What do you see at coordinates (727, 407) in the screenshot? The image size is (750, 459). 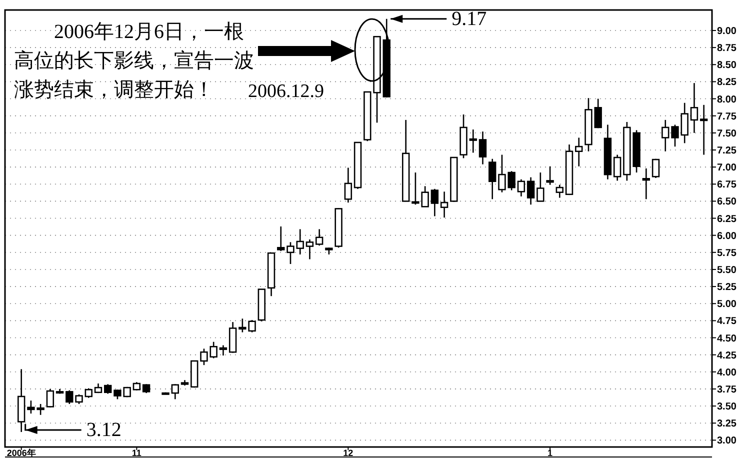 I see `y-tick-label: 3.50` at bounding box center [727, 407].